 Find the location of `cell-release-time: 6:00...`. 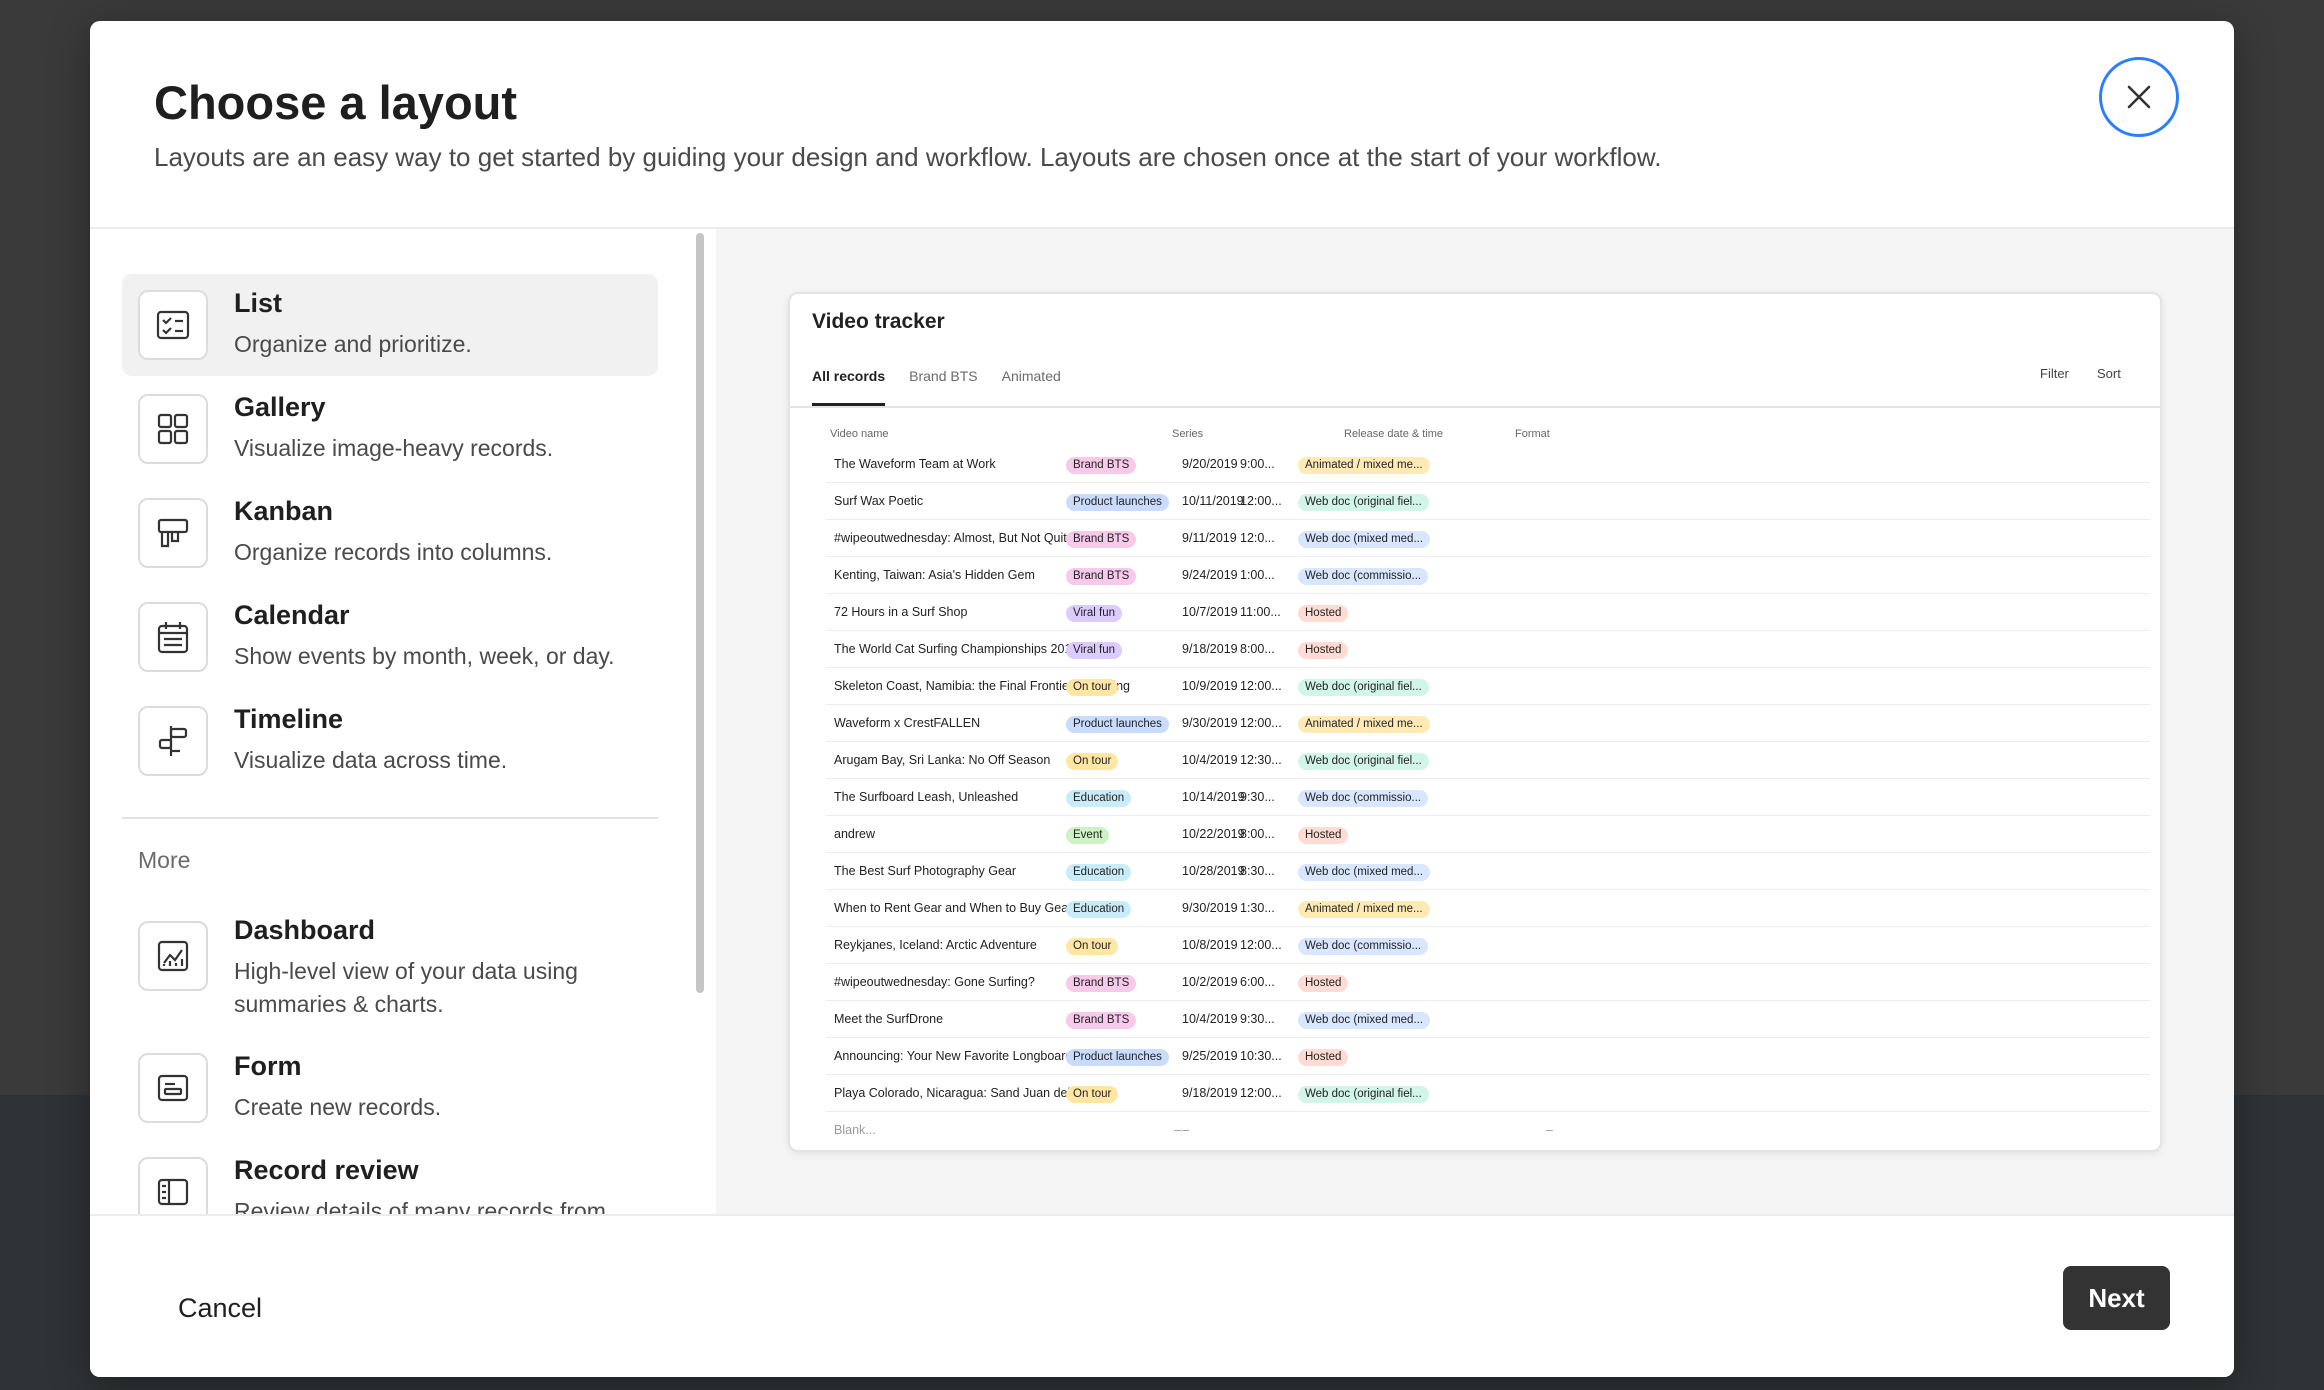

cell-release-time: 6:00... is located at coordinates (1257, 982).